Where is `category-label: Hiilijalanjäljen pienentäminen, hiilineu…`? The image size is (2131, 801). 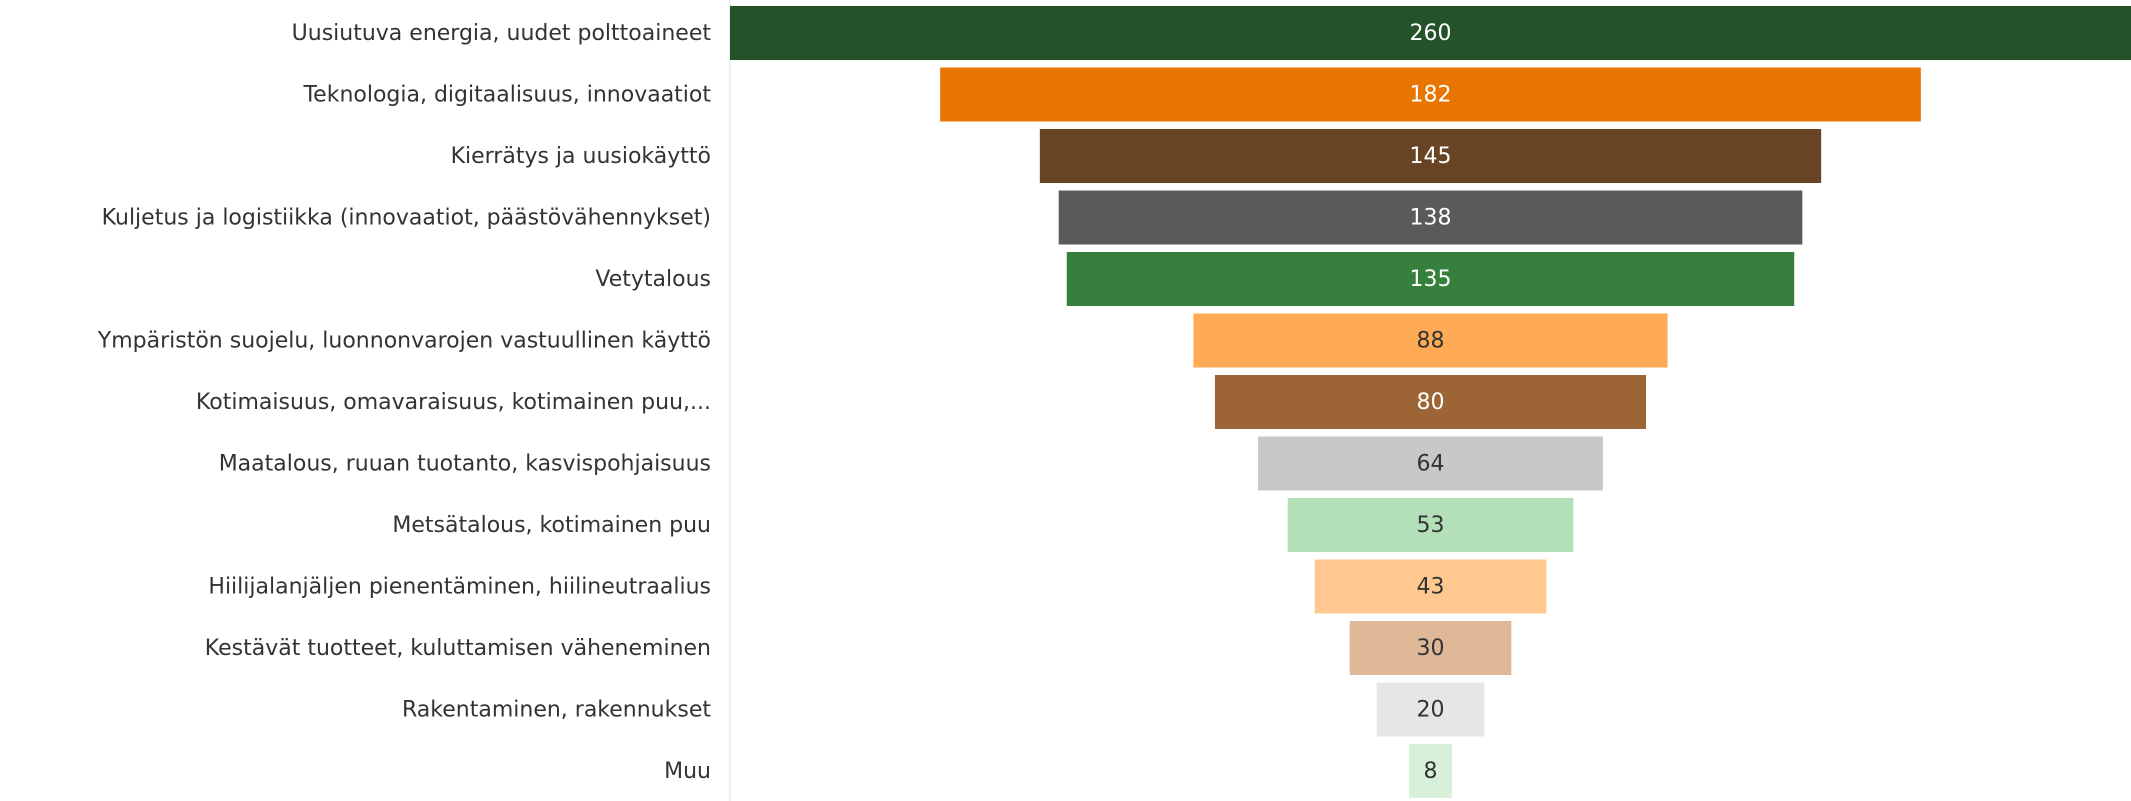 category-label: Hiilijalanjäljen pienentäminen, hiilineu… is located at coordinates (459, 587).